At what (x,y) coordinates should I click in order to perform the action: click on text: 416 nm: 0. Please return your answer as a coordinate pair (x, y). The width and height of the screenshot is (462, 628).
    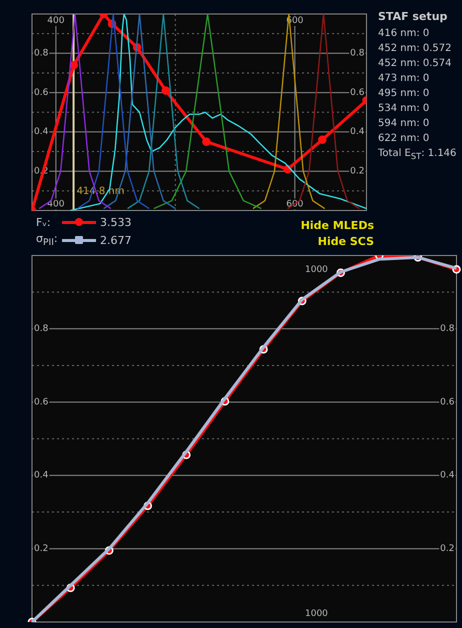
    Looking at the image, I should click on (404, 34).